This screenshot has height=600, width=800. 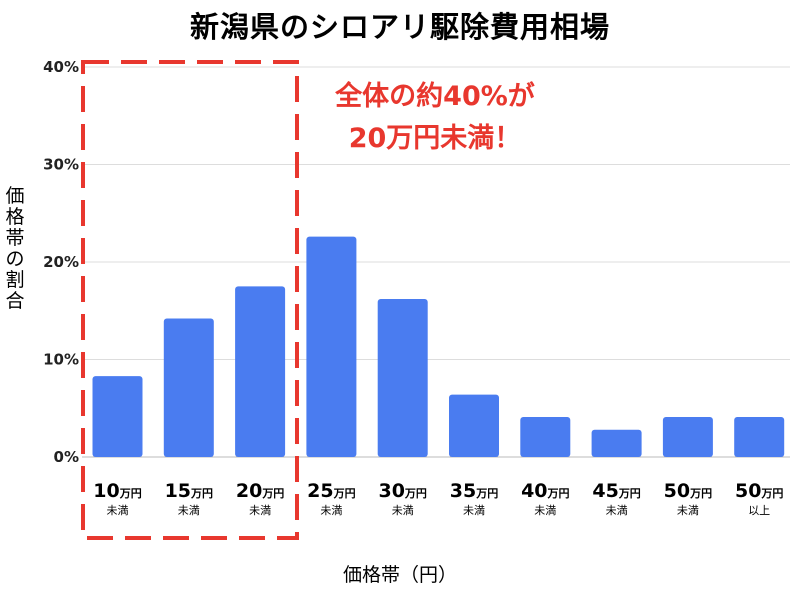 What do you see at coordinates (331, 491) in the screenshot?
I see `x-tick-label: 25万円` at bounding box center [331, 491].